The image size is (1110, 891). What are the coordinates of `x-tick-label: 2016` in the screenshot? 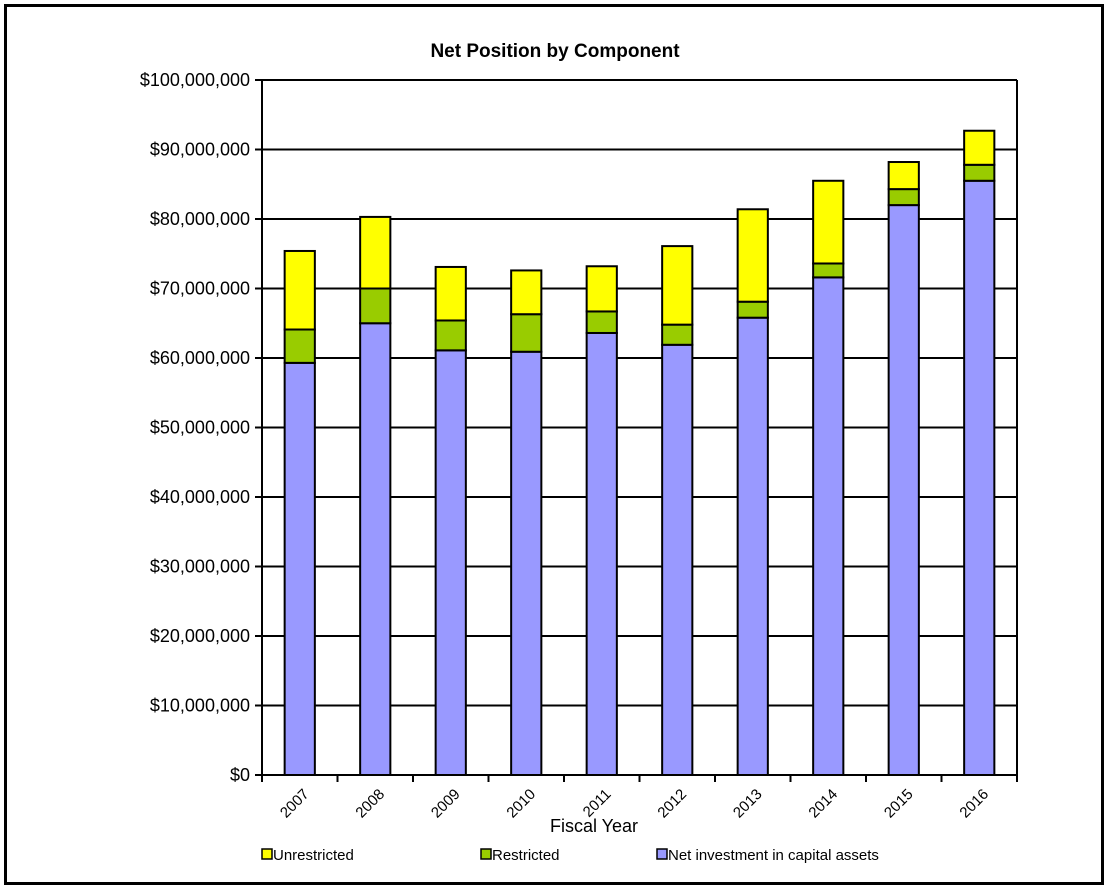 It's located at (974, 804).